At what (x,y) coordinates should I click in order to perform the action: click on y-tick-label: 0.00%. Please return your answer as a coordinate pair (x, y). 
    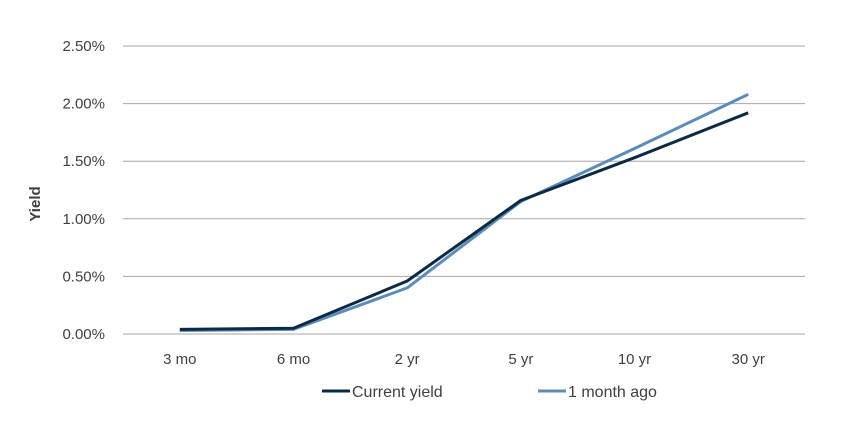
    Looking at the image, I should click on (83, 334).